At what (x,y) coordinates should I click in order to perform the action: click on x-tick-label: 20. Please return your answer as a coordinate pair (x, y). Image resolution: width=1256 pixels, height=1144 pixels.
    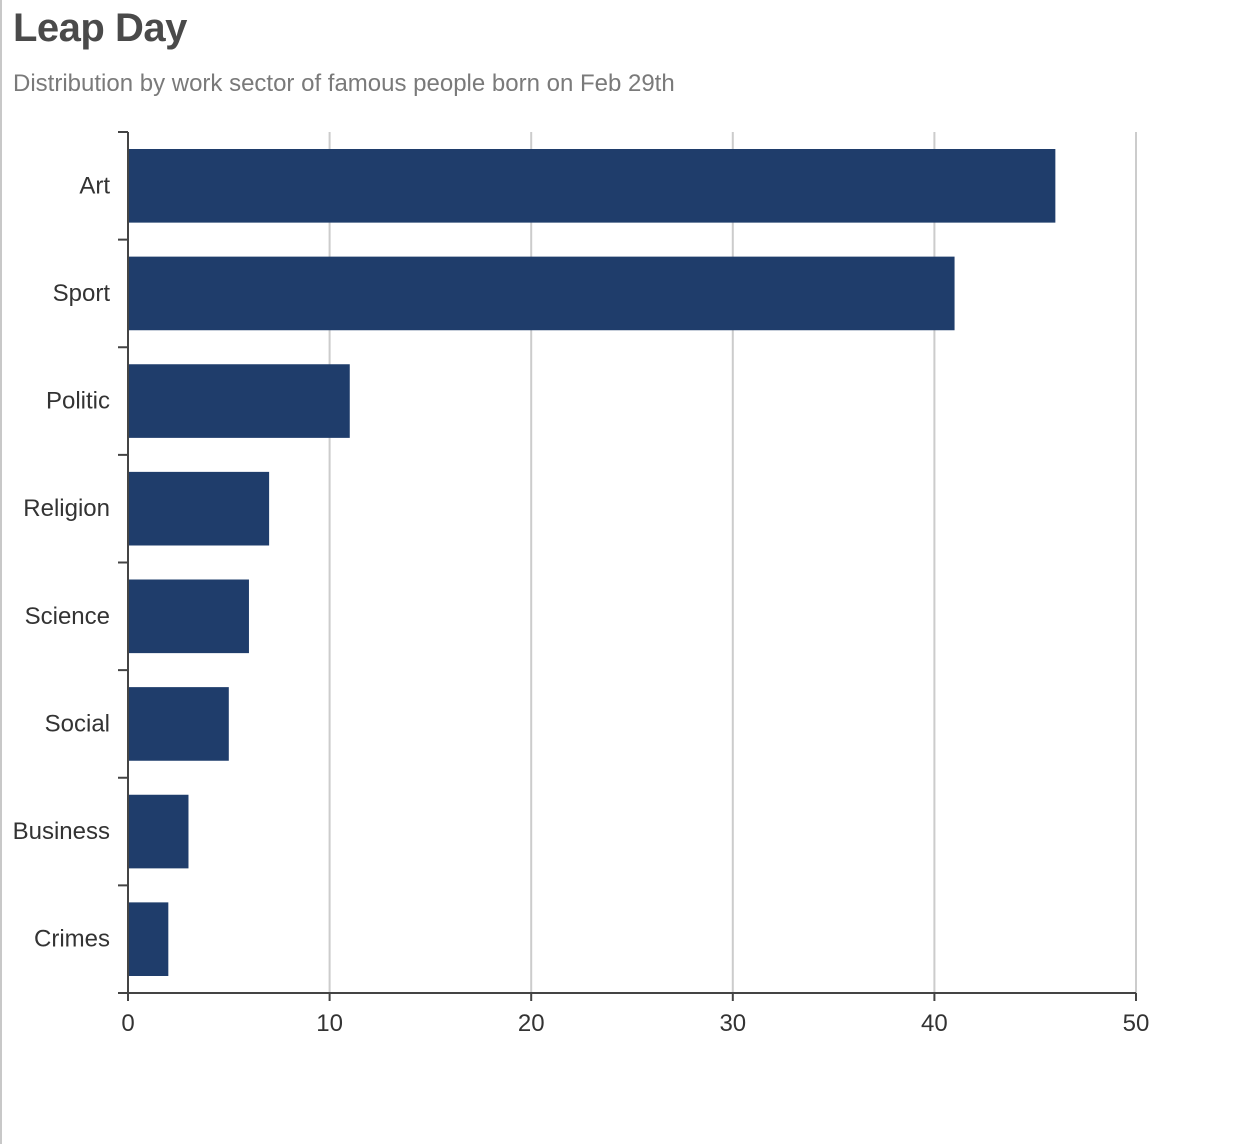
    Looking at the image, I should click on (531, 1023).